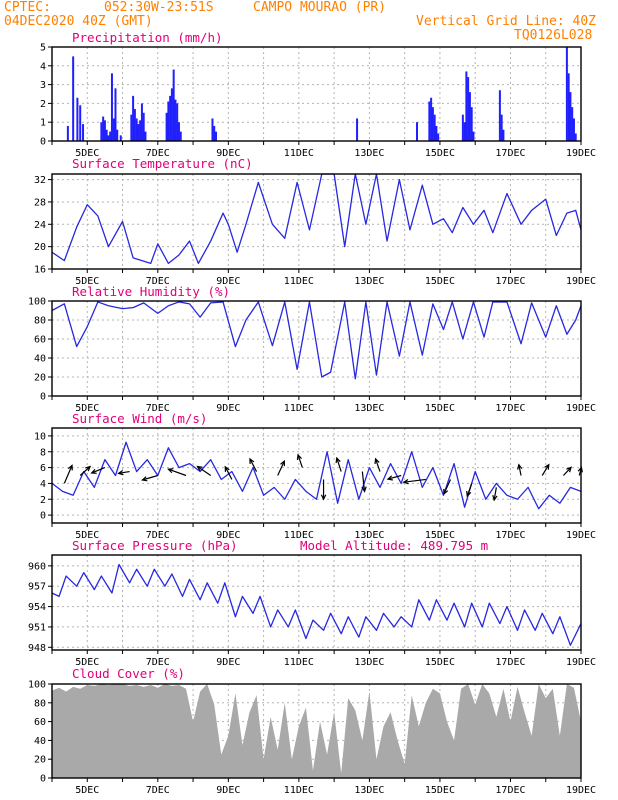  What do you see at coordinates (40, 340) in the screenshot?
I see `y-tick-label: 60` at bounding box center [40, 340].